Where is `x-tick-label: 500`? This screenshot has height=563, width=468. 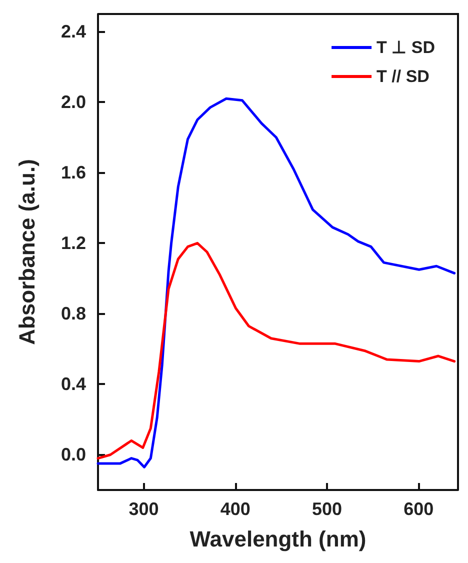
x-tick-label: 500 is located at coordinates (327, 509).